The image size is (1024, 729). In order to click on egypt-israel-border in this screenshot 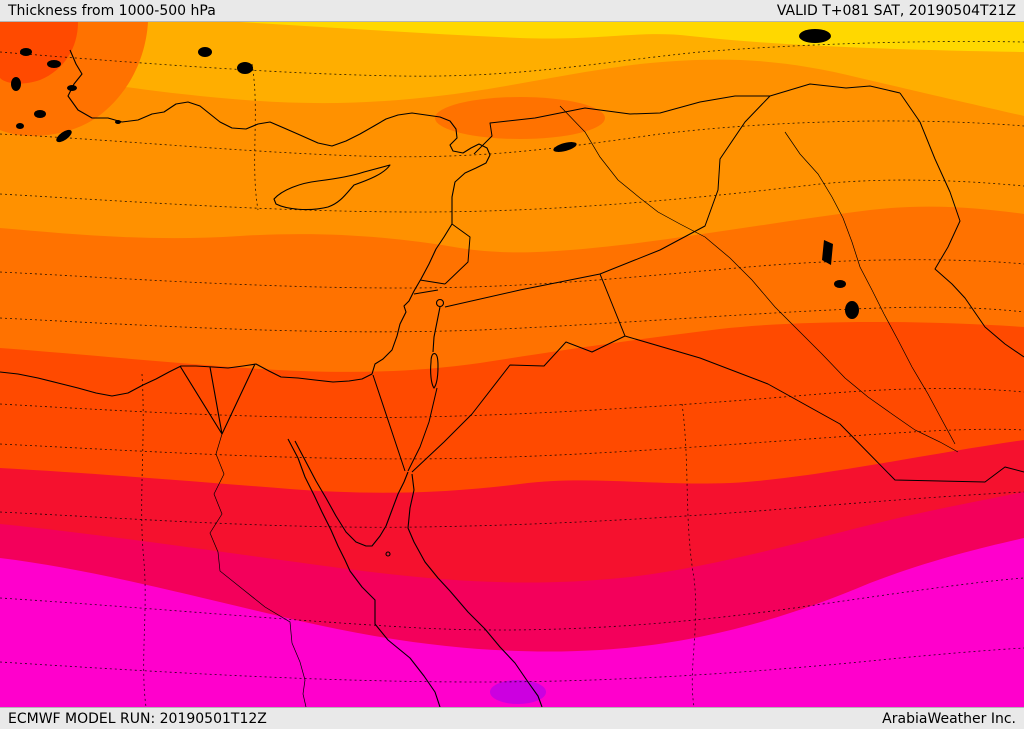, I will do `click(389, 423)`.